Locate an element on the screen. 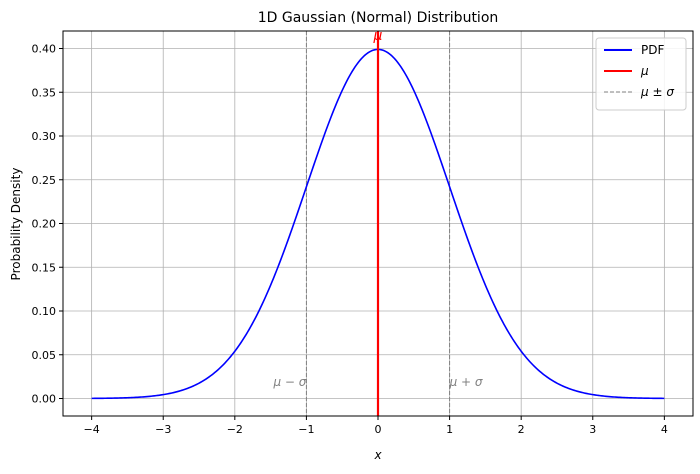  legend-label: μ is located at coordinates (644, 71).